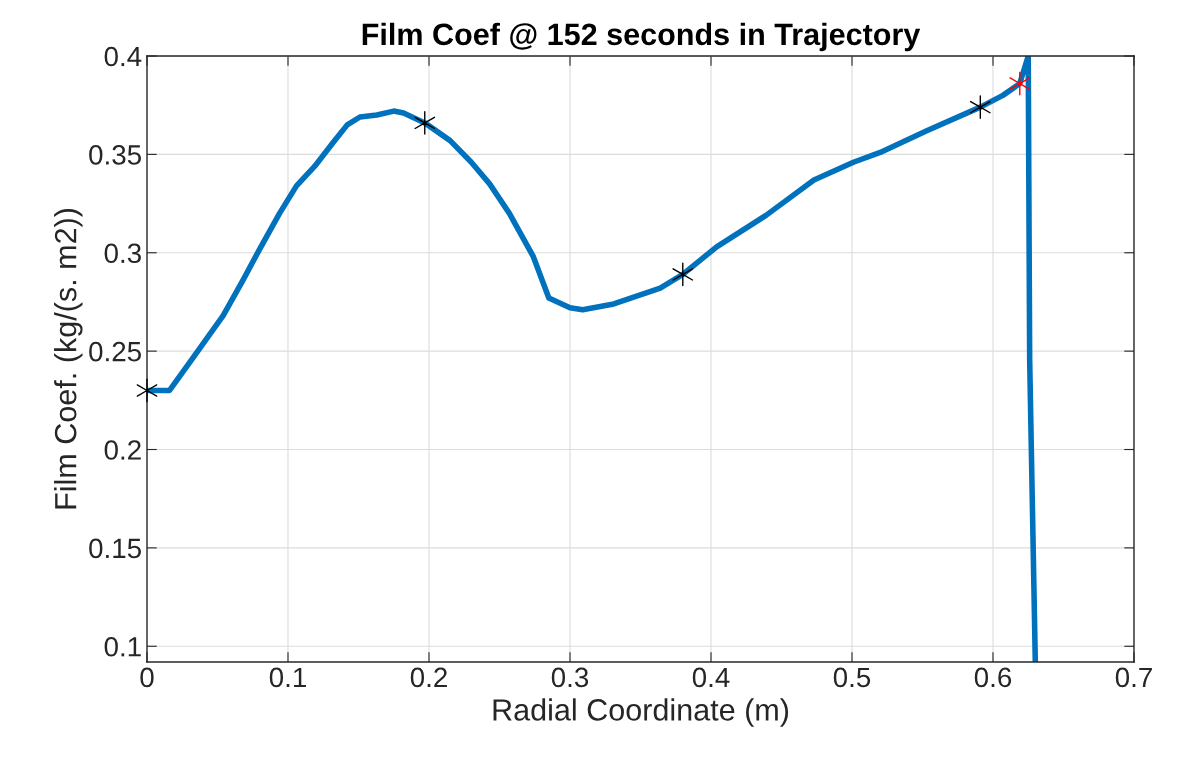  What do you see at coordinates (570, 677) in the screenshot?
I see `x-tick-label: 0.3` at bounding box center [570, 677].